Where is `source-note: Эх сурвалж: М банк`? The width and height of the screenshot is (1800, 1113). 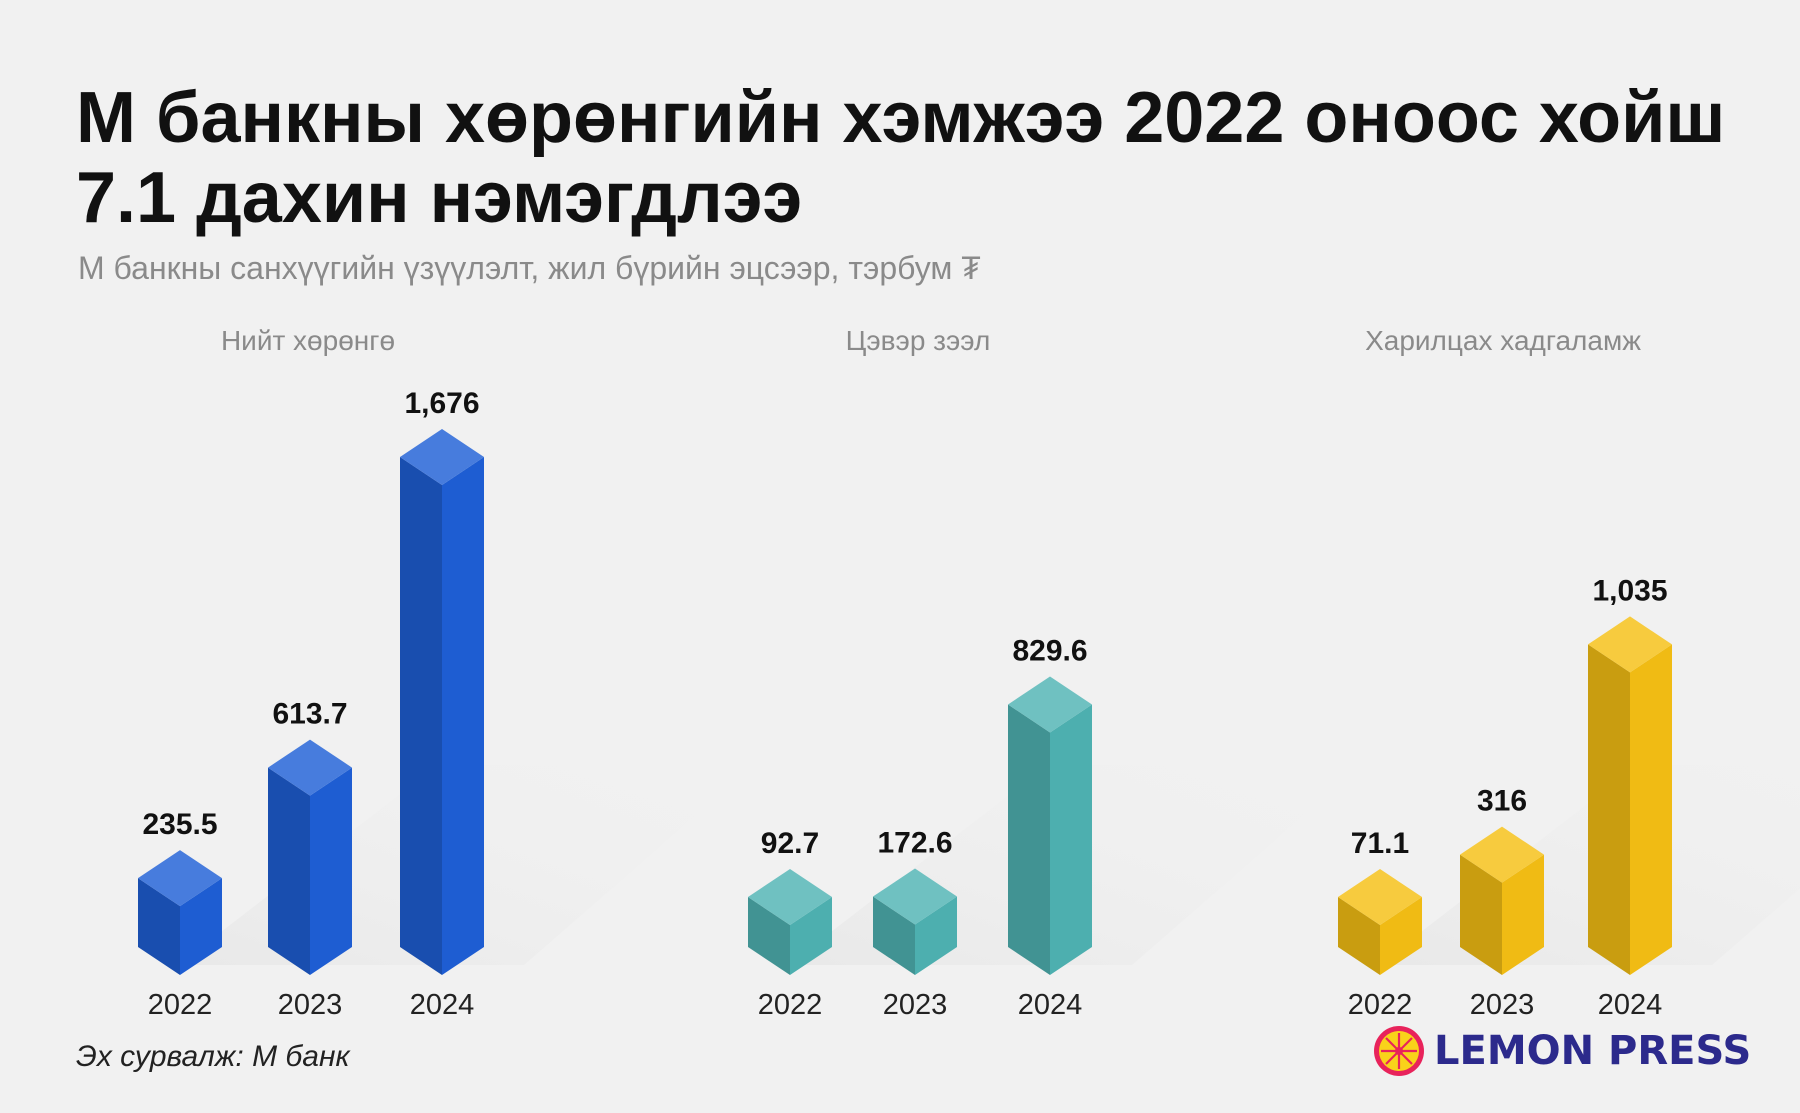
source-note: Эх сурвалж: М банк is located at coordinates (213, 1056).